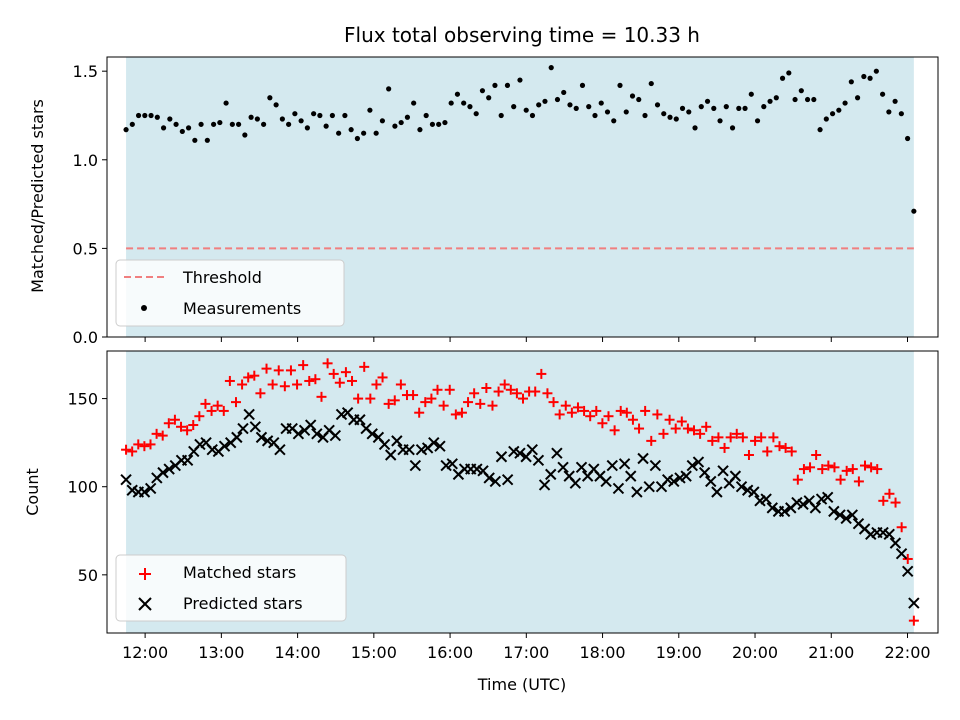  Describe the element at coordinates (85, 337) in the screenshot. I see `y-tick-label: 0.0` at that location.